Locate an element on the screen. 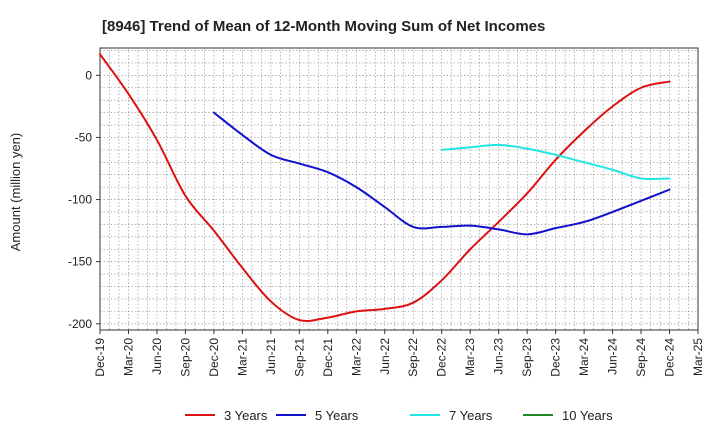 The width and height of the screenshot is (720, 445). x-tick-label: Mar-22 is located at coordinates (356, 357).